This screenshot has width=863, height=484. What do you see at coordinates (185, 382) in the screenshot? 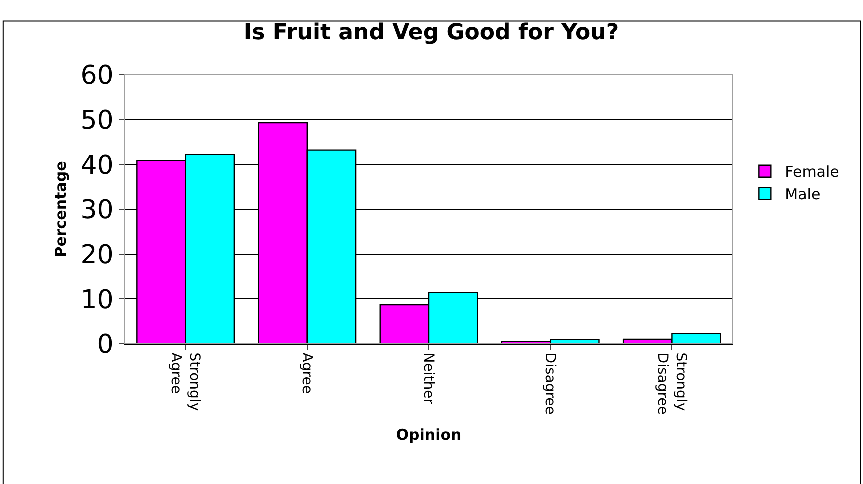
I see `x-tick-label: Strongly Agree` at bounding box center [185, 382].